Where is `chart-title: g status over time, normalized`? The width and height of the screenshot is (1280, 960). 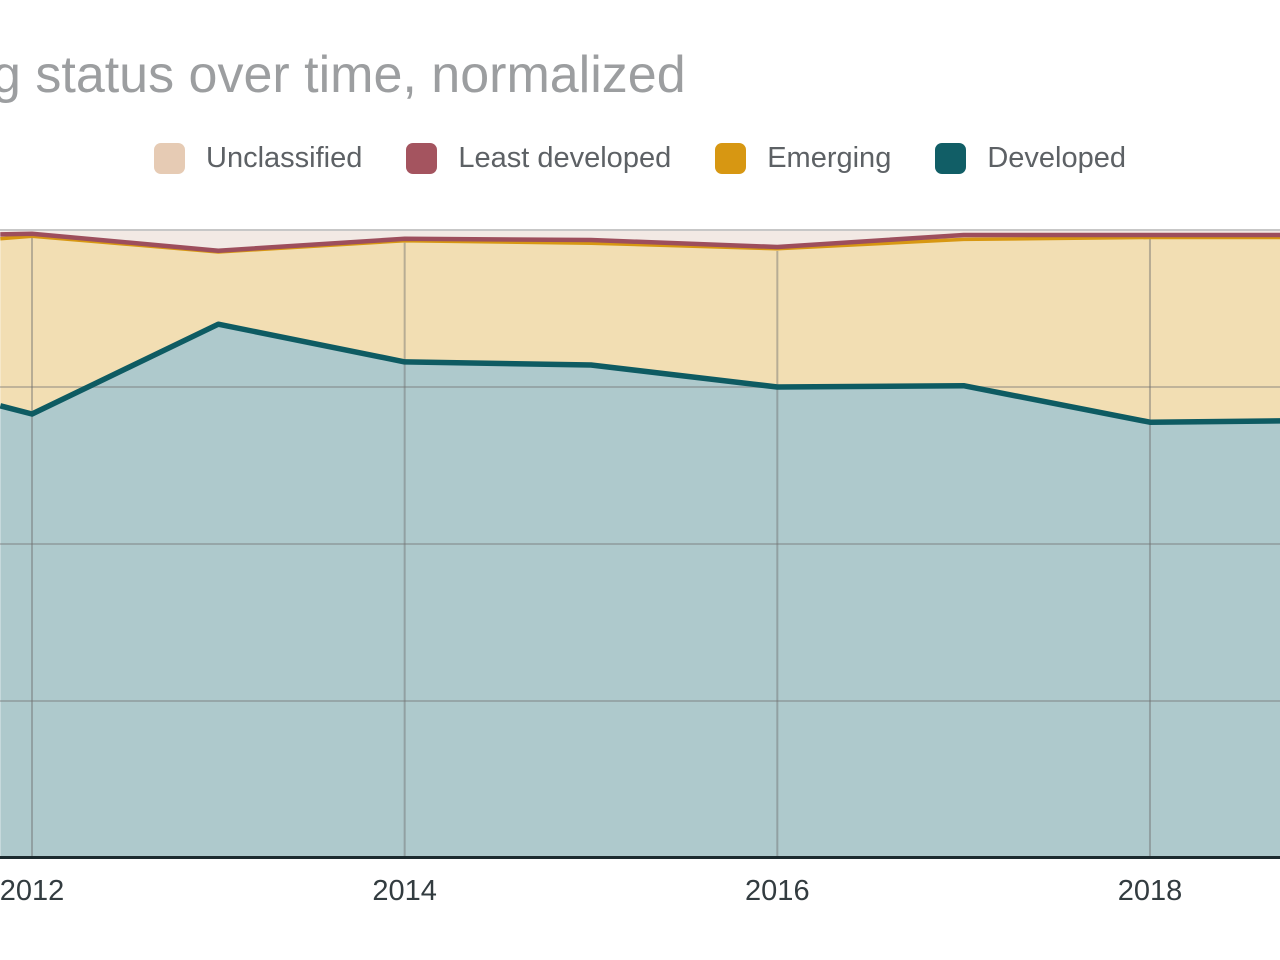
chart-title: g status over time, normalized is located at coordinates (343, 75).